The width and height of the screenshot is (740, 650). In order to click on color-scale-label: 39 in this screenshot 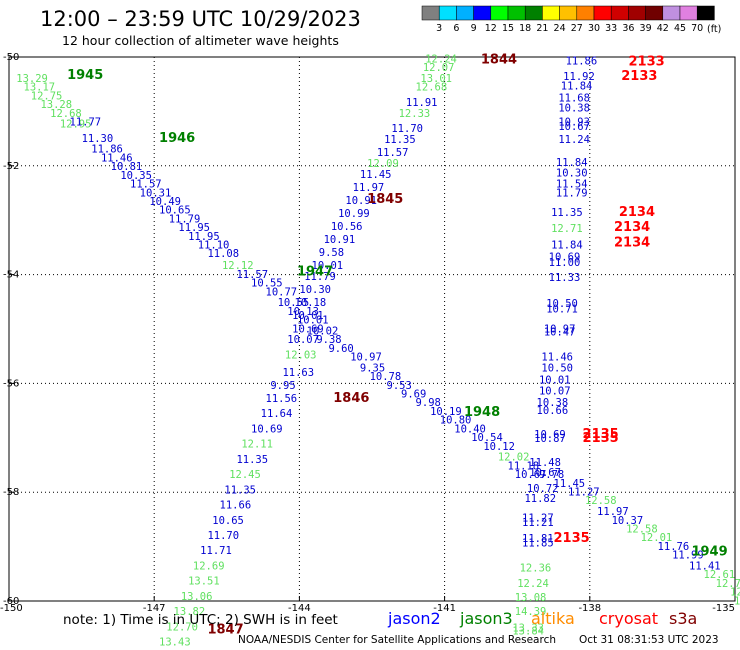, I will do `click(646, 28)`.